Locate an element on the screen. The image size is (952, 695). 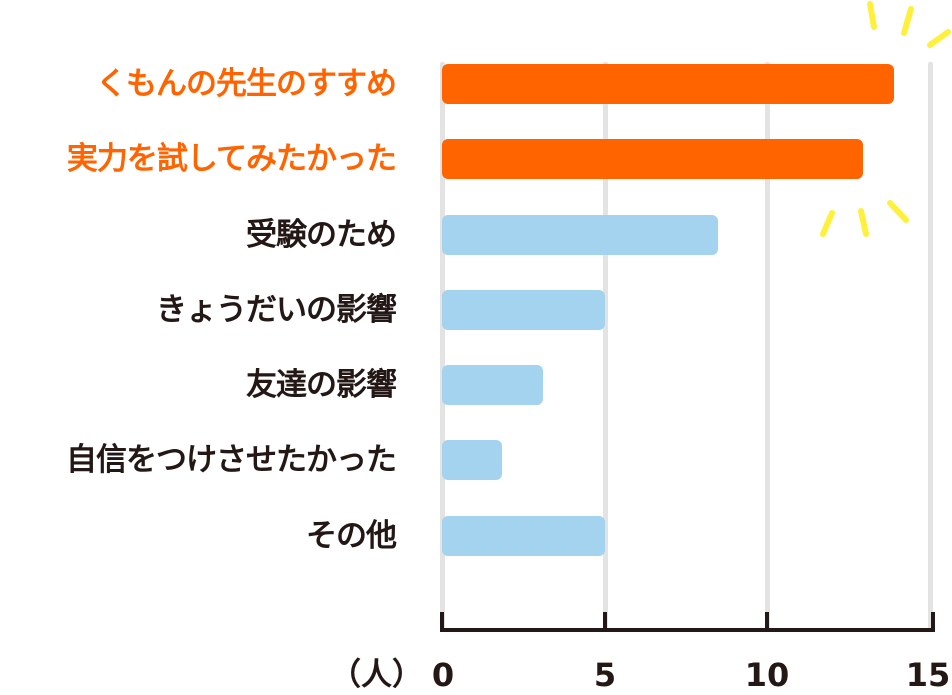
category-label: 受験のため is located at coordinates (321, 235).